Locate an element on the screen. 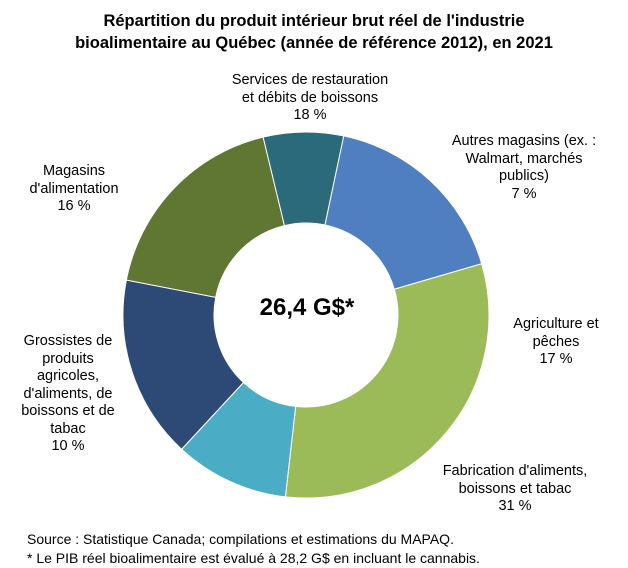 The width and height of the screenshot is (628, 568). slice-value-label: 31 % is located at coordinates (515, 506).